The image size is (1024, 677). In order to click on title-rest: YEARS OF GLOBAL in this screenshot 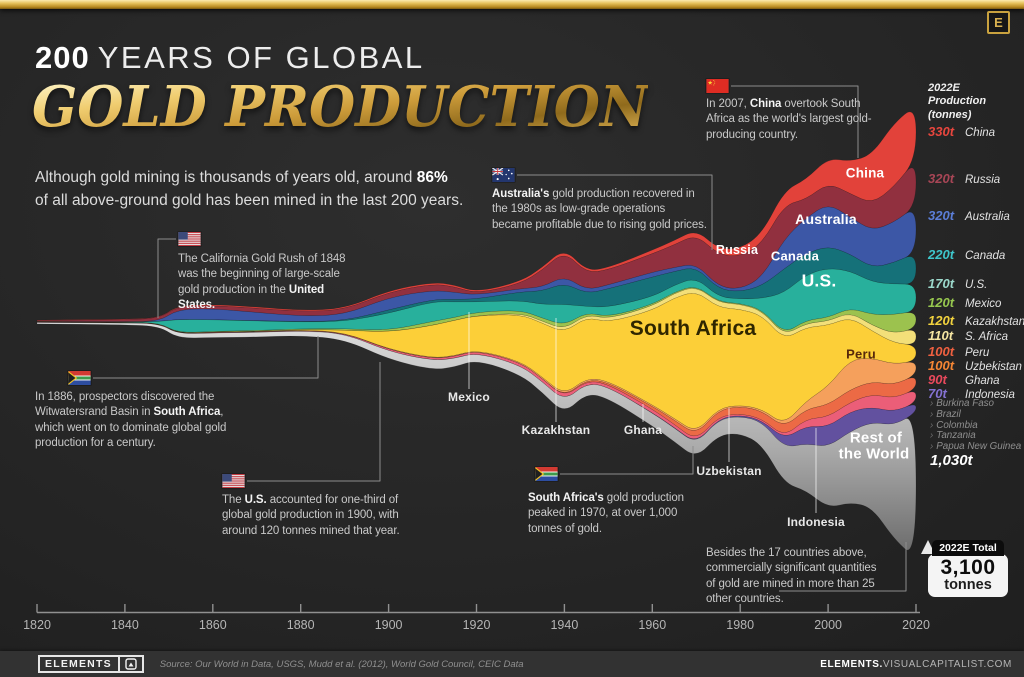, I will do `click(261, 57)`.